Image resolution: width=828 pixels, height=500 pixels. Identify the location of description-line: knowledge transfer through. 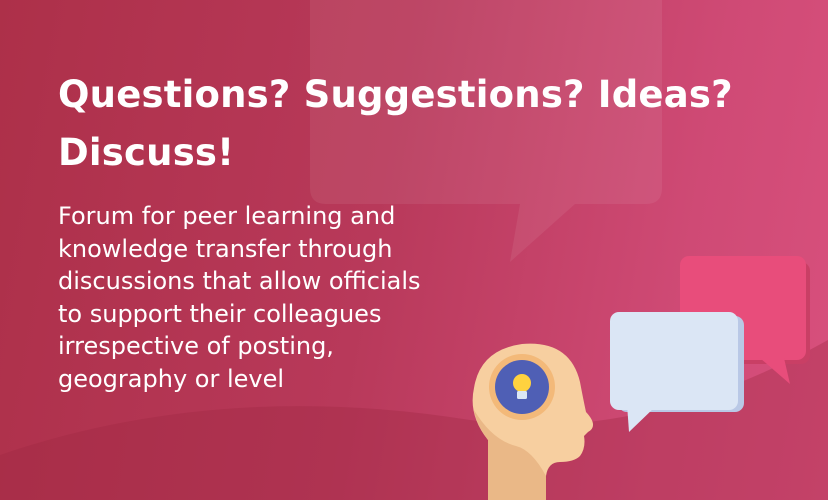
(225, 248).